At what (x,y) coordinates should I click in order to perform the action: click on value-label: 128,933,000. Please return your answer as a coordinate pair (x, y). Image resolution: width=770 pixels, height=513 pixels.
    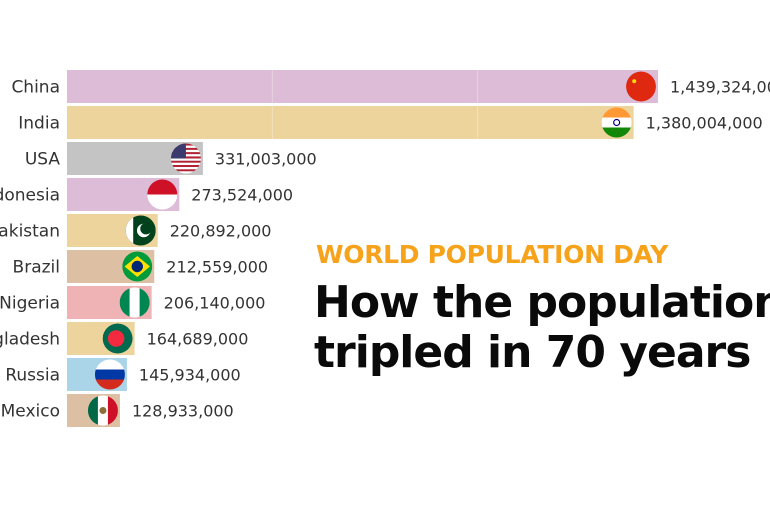
    Looking at the image, I should click on (183, 411).